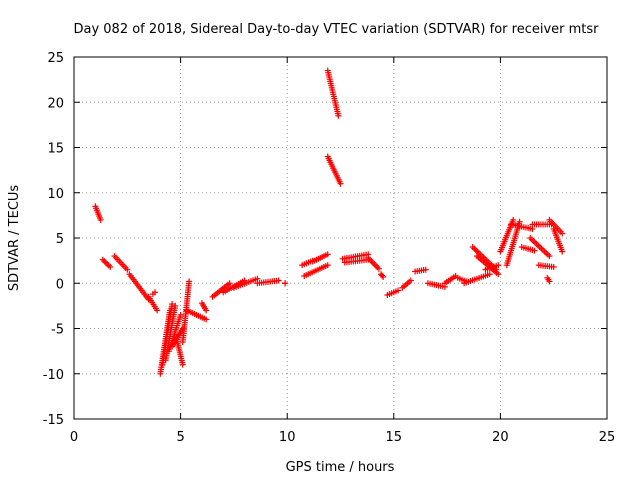 The image size is (640, 480). Describe the element at coordinates (180, 437) in the screenshot. I see `x-tick-label: 5` at that location.